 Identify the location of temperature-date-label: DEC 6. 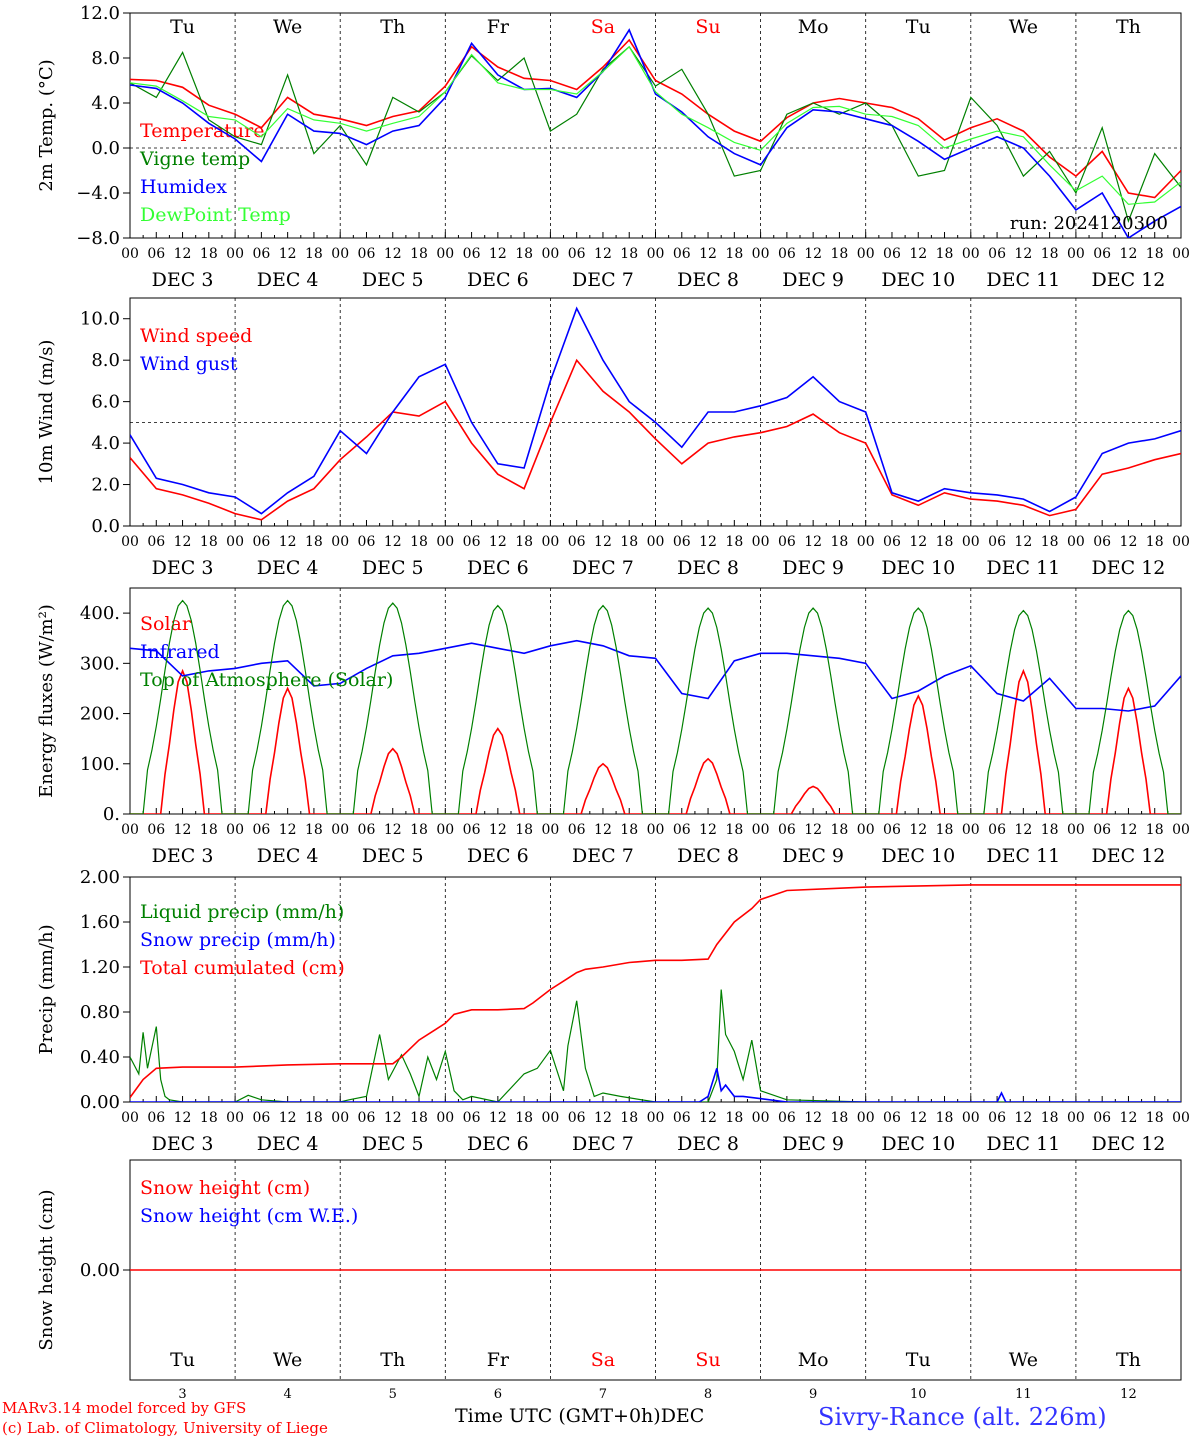
(498, 280).